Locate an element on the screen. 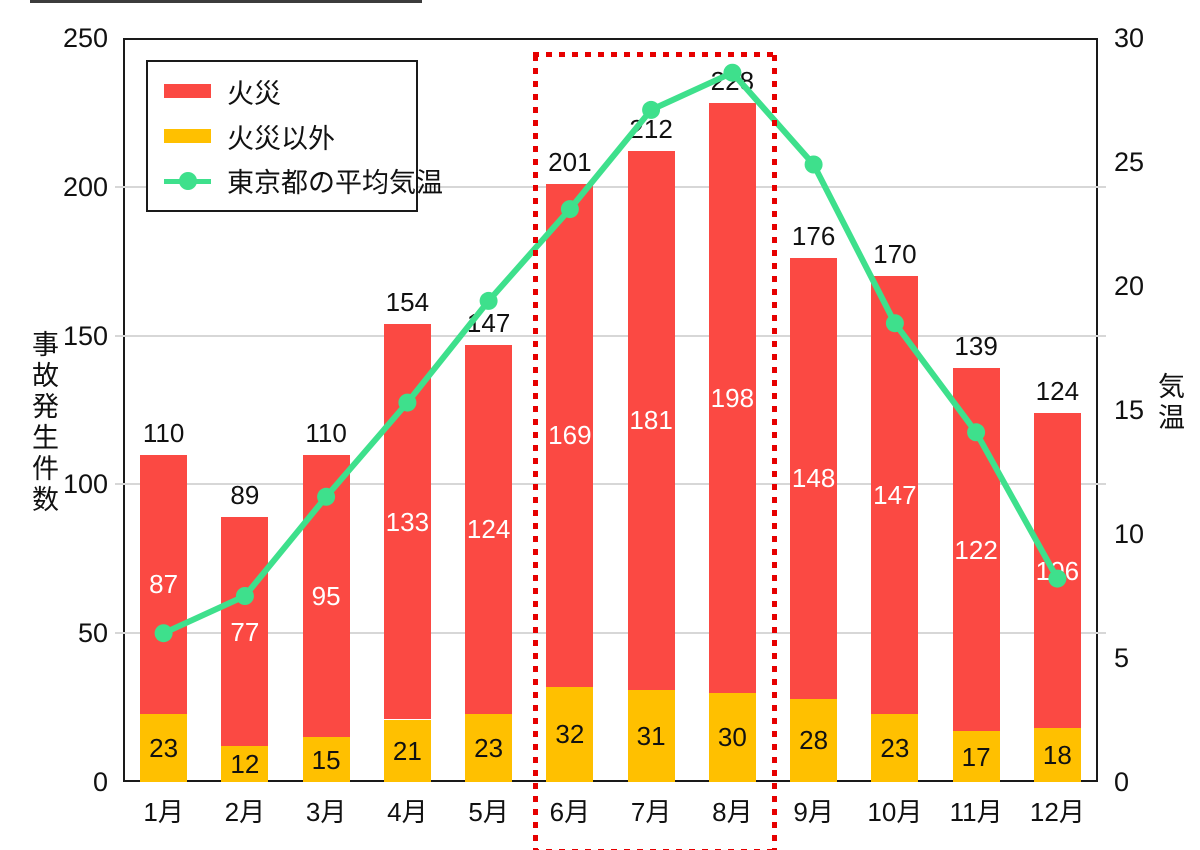 The height and width of the screenshot is (850, 1200). bar-segment-fire-1月 is located at coordinates (164, 584).